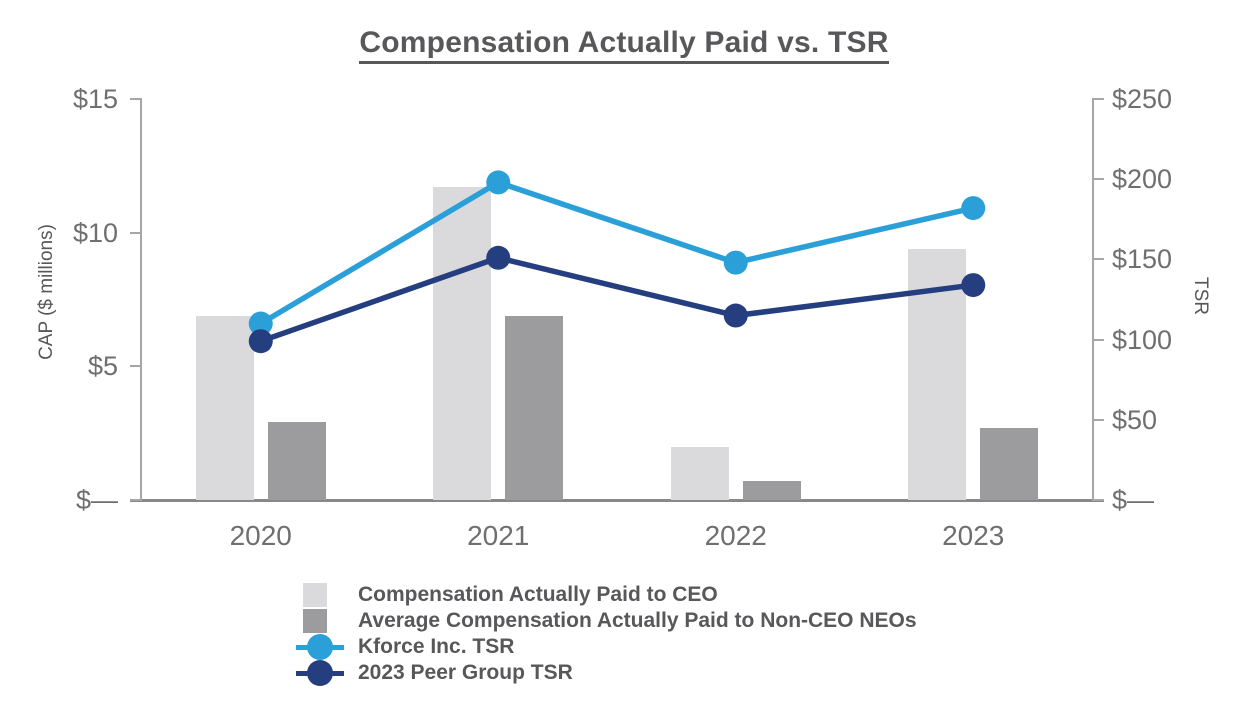  I want to click on legend-label: 2023 Peer Group TSR, so click(465, 672).